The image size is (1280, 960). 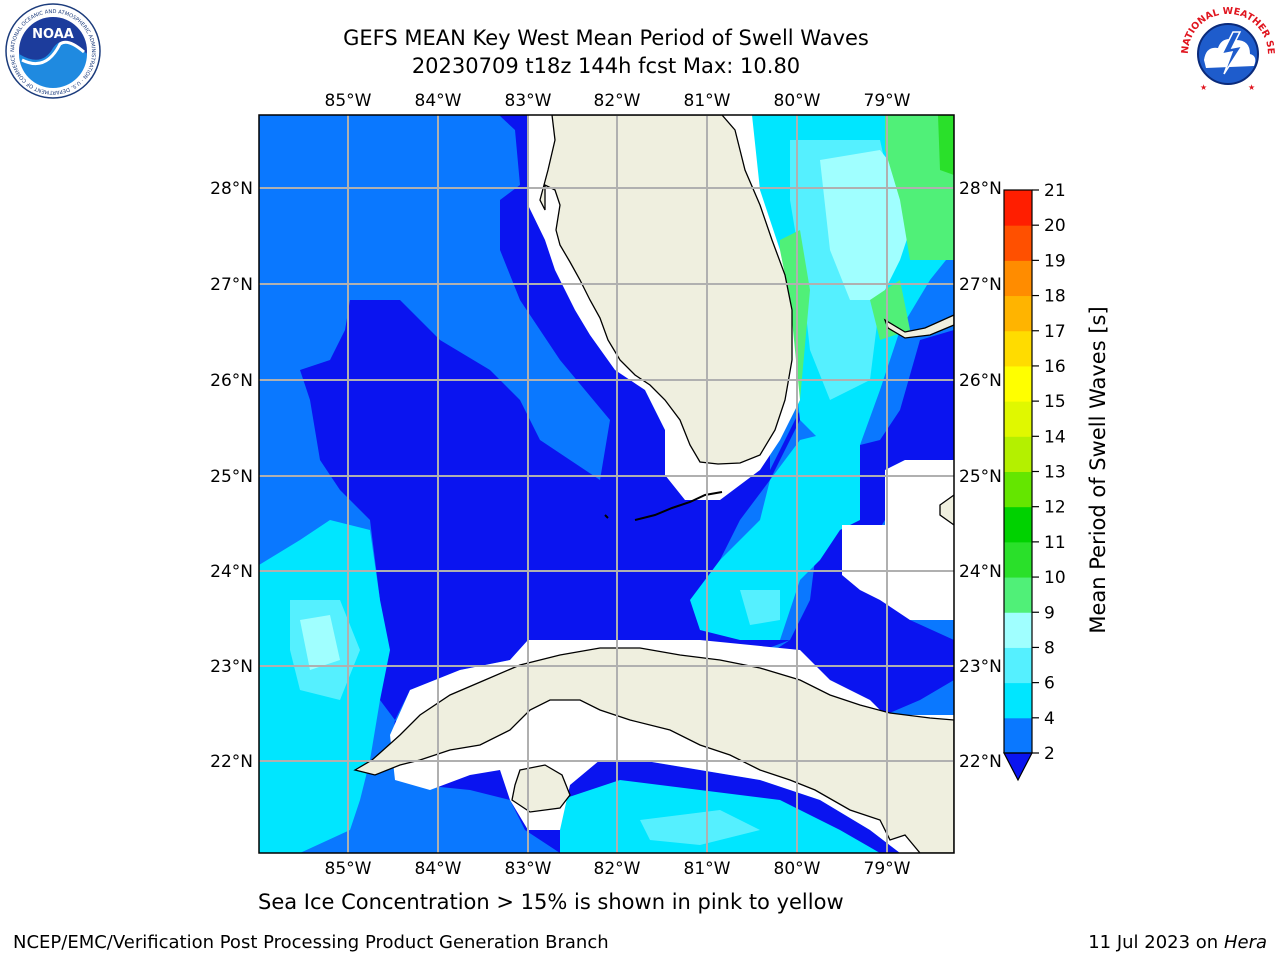 I want to click on footer-date-text: 11 Jul 2023 on, so click(x=1156, y=942).